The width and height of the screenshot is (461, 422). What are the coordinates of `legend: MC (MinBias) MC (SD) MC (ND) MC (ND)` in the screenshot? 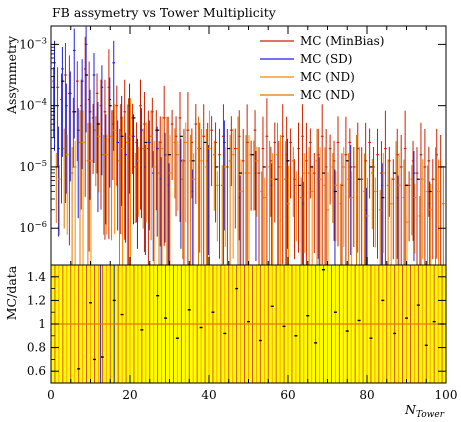 It's located at (322, 68).